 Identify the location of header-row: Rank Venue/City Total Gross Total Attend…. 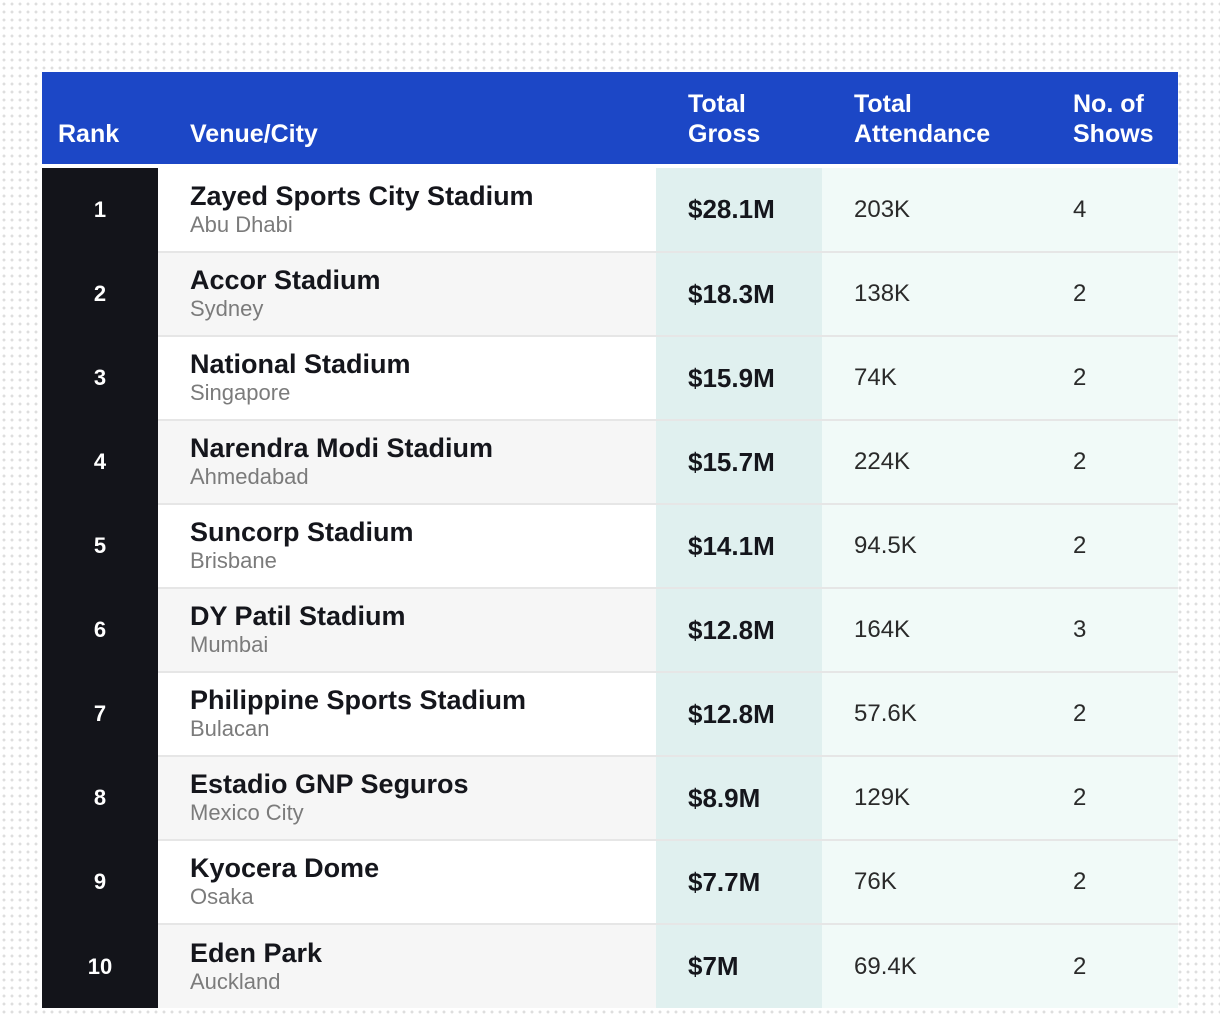
(610, 118).